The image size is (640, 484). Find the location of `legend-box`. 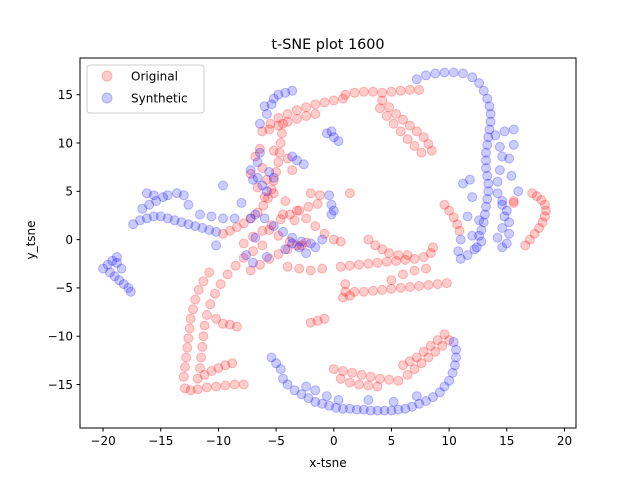

legend-box is located at coordinates (145, 89).